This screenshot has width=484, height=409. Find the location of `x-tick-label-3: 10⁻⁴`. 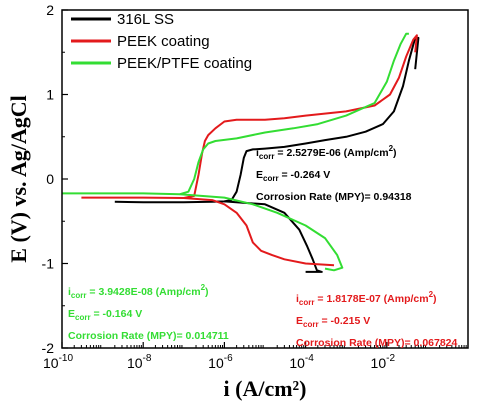

x-tick-label-3: 10⁻⁴ is located at coordinates (301, 362).